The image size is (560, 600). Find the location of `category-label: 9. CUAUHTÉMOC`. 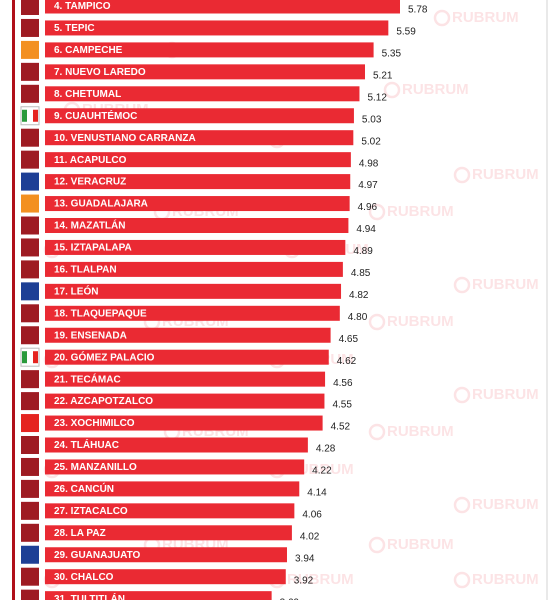

category-label: 9. CUAUHTÉMOC is located at coordinates (95, 115).